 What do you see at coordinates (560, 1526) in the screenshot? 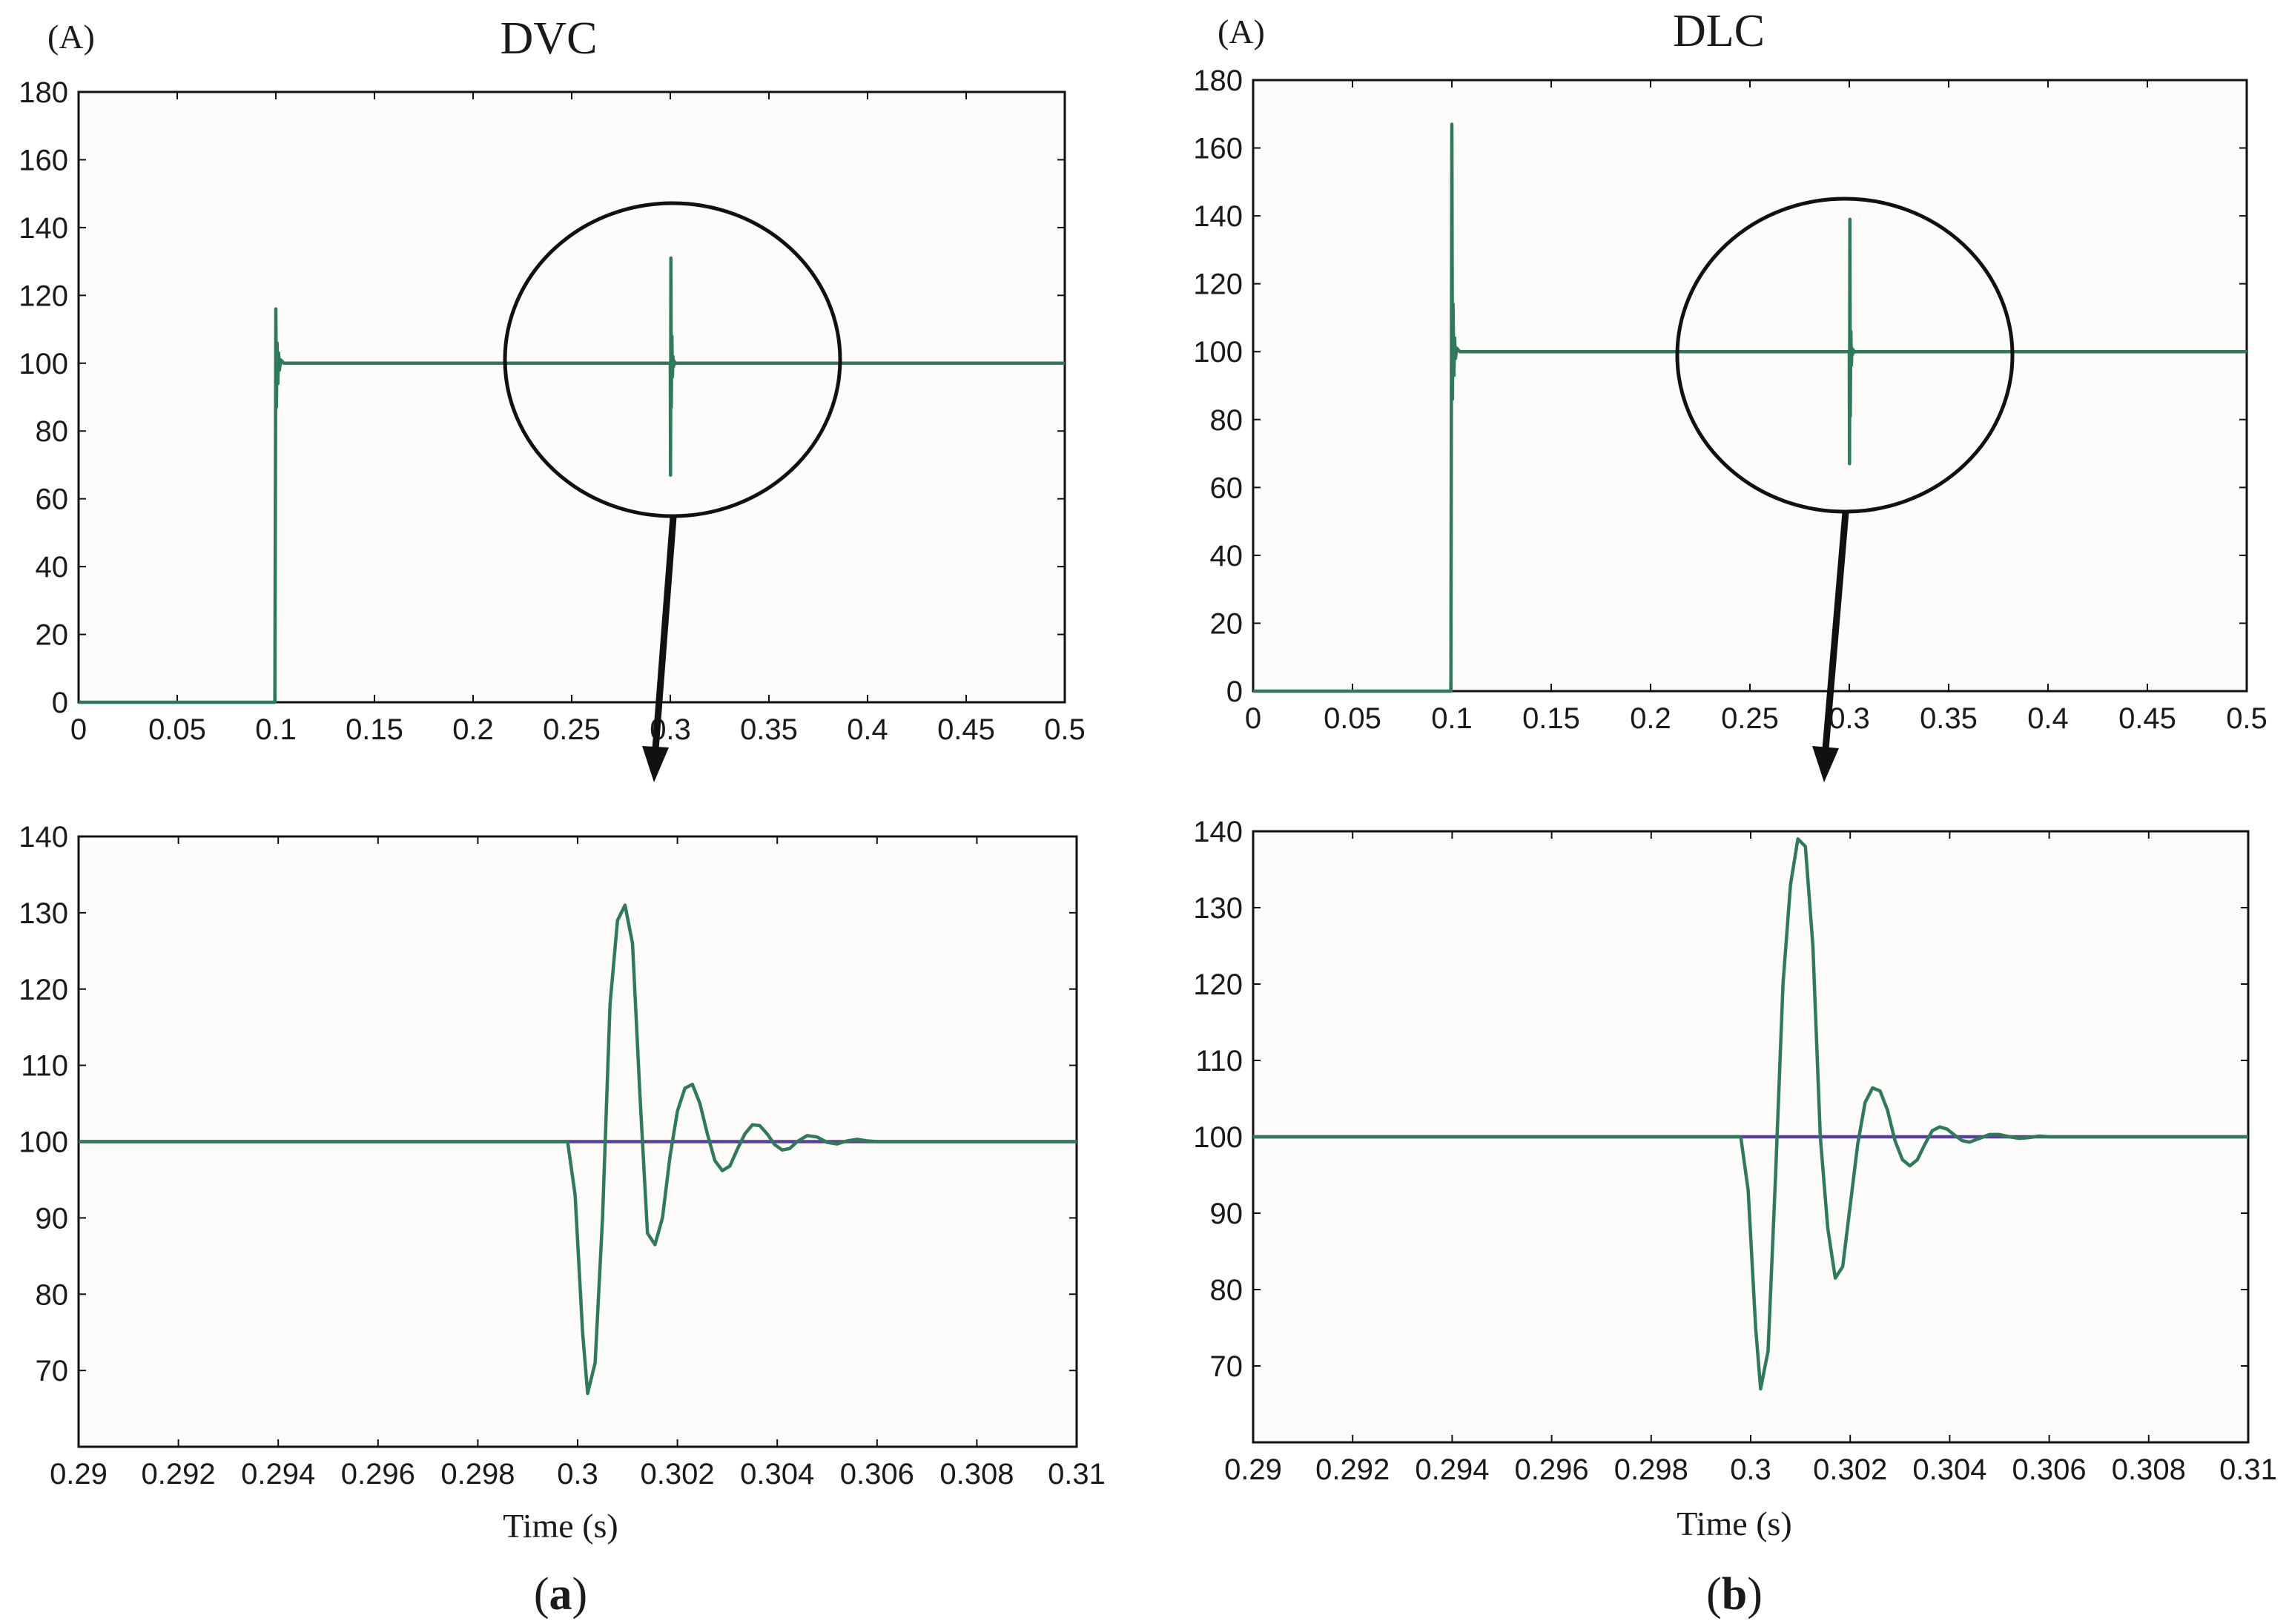
I see `xlabel-a: Time (s)` at bounding box center [560, 1526].